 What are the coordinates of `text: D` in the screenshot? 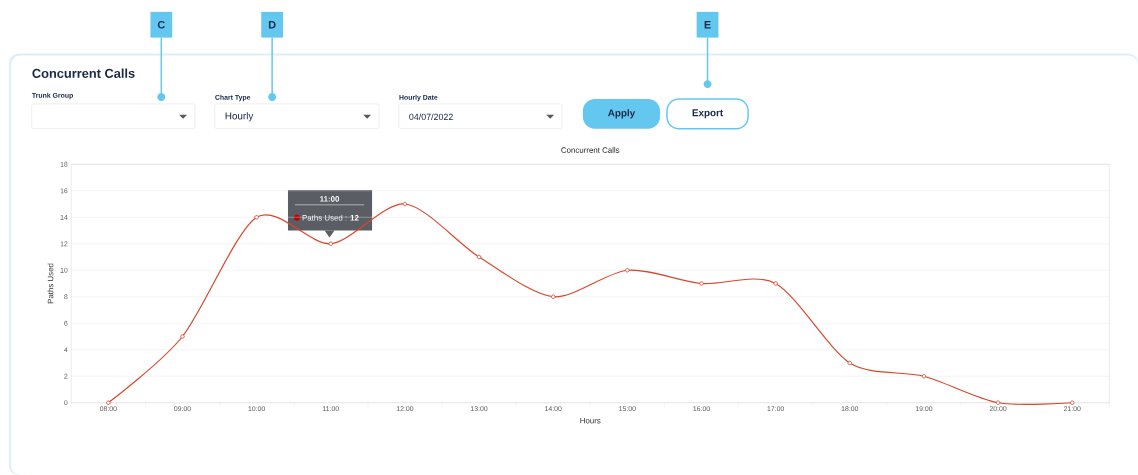 It's located at (272, 25).